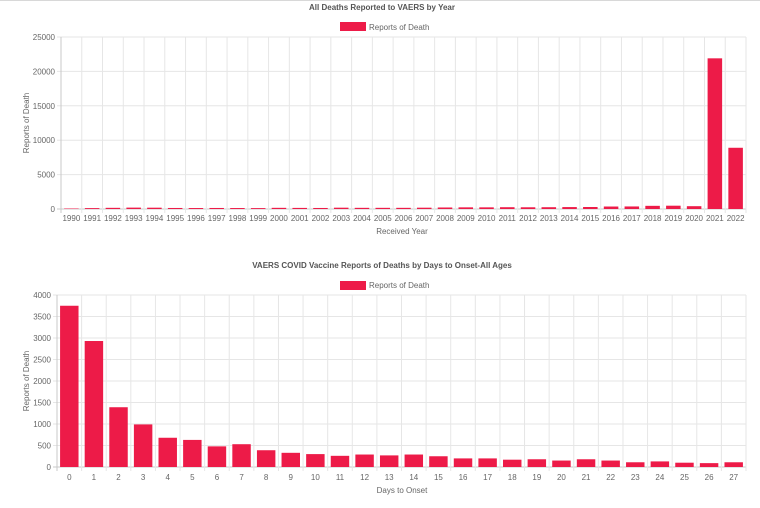  What do you see at coordinates (44, 37) in the screenshot?
I see `y-tick-label: 25000` at bounding box center [44, 37].